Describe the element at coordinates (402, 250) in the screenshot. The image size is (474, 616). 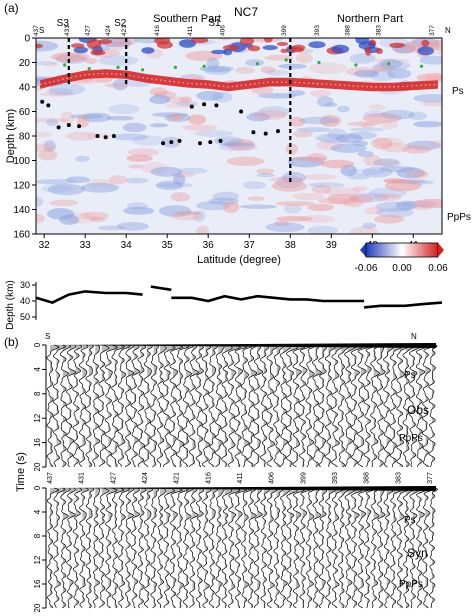
I see `colorbar` at that location.